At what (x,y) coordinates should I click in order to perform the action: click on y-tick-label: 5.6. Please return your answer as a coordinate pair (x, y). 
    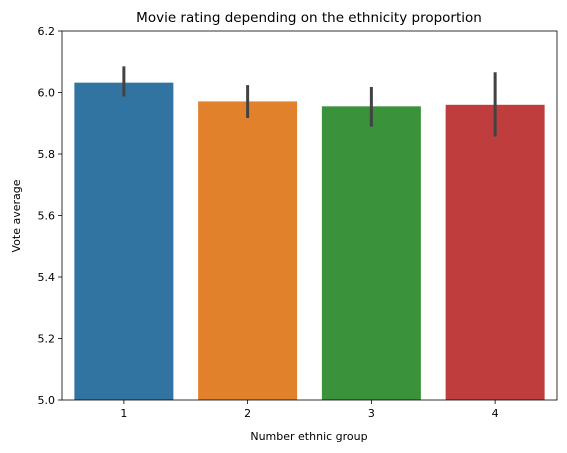
    Looking at the image, I should click on (47, 216).